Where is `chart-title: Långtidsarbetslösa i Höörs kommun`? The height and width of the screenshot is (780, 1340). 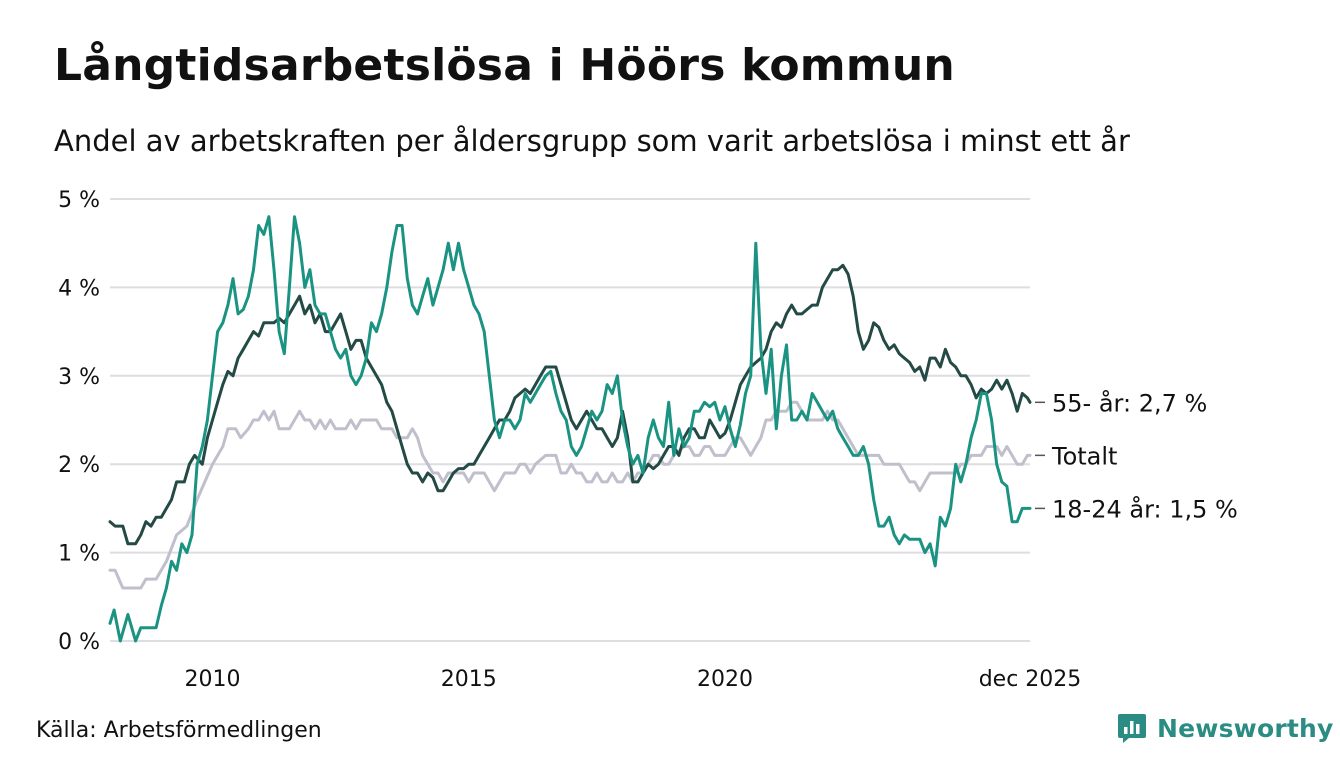 chart-title: Långtidsarbetslösa i Höörs kommun is located at coordinates (504, 65).